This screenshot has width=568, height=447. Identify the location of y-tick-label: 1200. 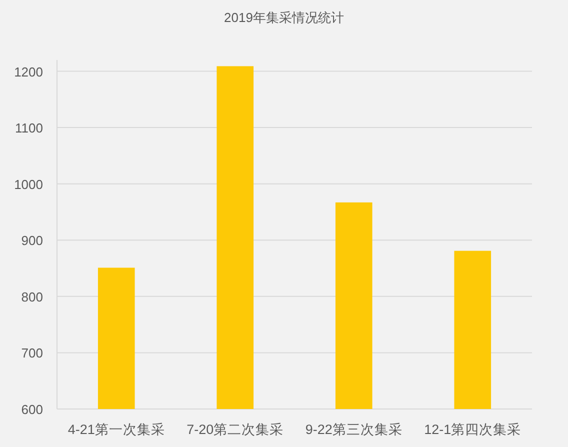
(28, 72).